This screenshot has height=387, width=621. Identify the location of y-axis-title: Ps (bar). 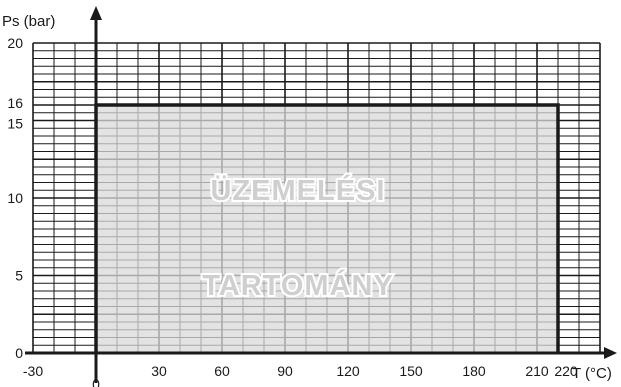
(28, 21).